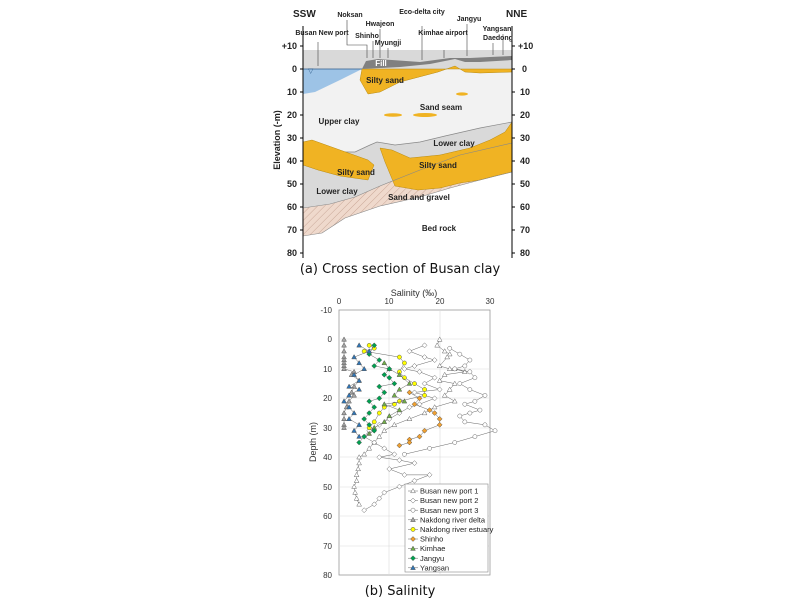  What do you see at coordinates (419, 197) in the screenshot?
I see `svg-text: Sand and gravel` at bounding box center [419, 197].